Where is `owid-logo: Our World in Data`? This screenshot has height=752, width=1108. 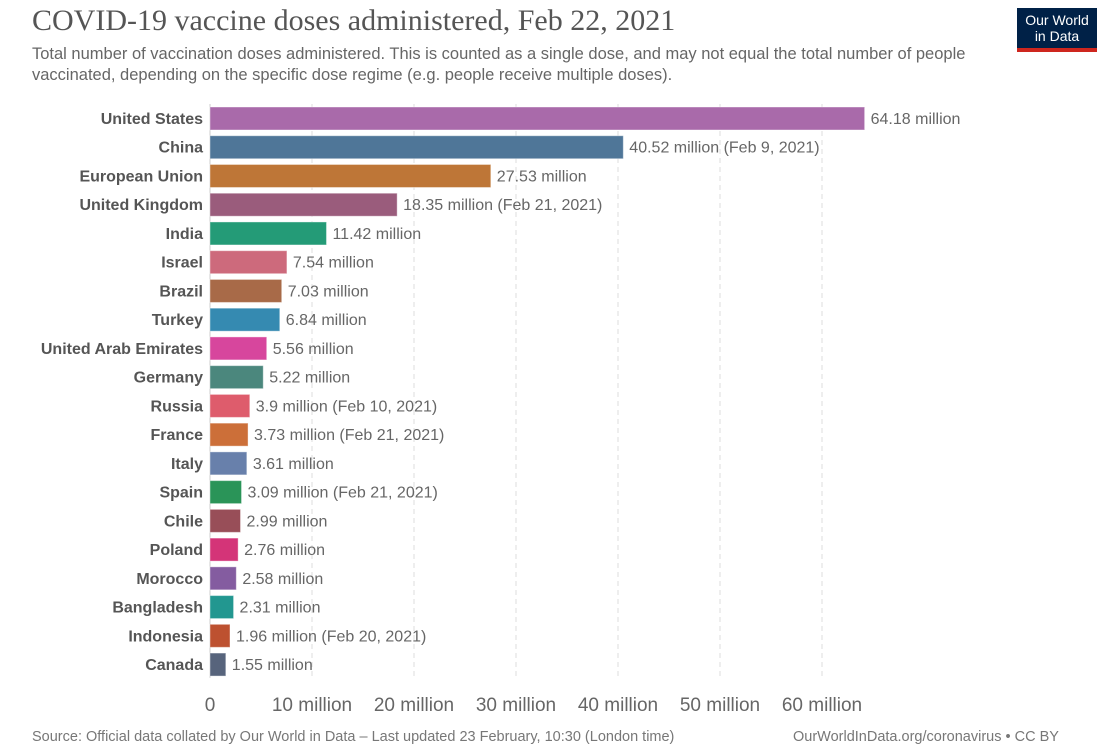
owid-logo: Our World in Data is located at coordinates (1057, 30).